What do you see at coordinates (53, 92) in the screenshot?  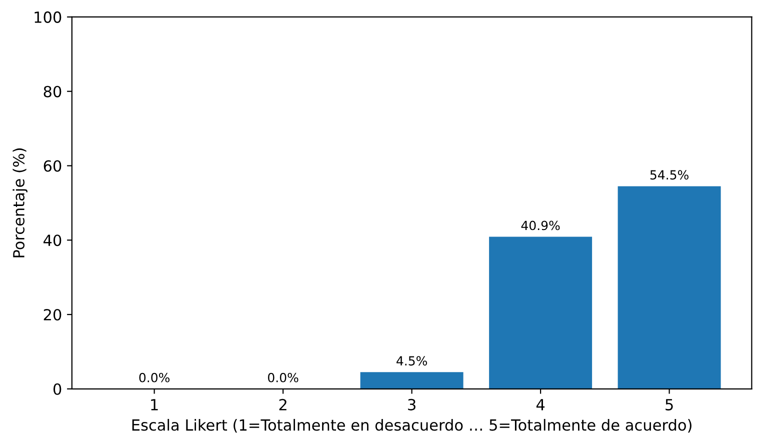 I see `y-tick-label: 80` at bounding box center [53, 92].